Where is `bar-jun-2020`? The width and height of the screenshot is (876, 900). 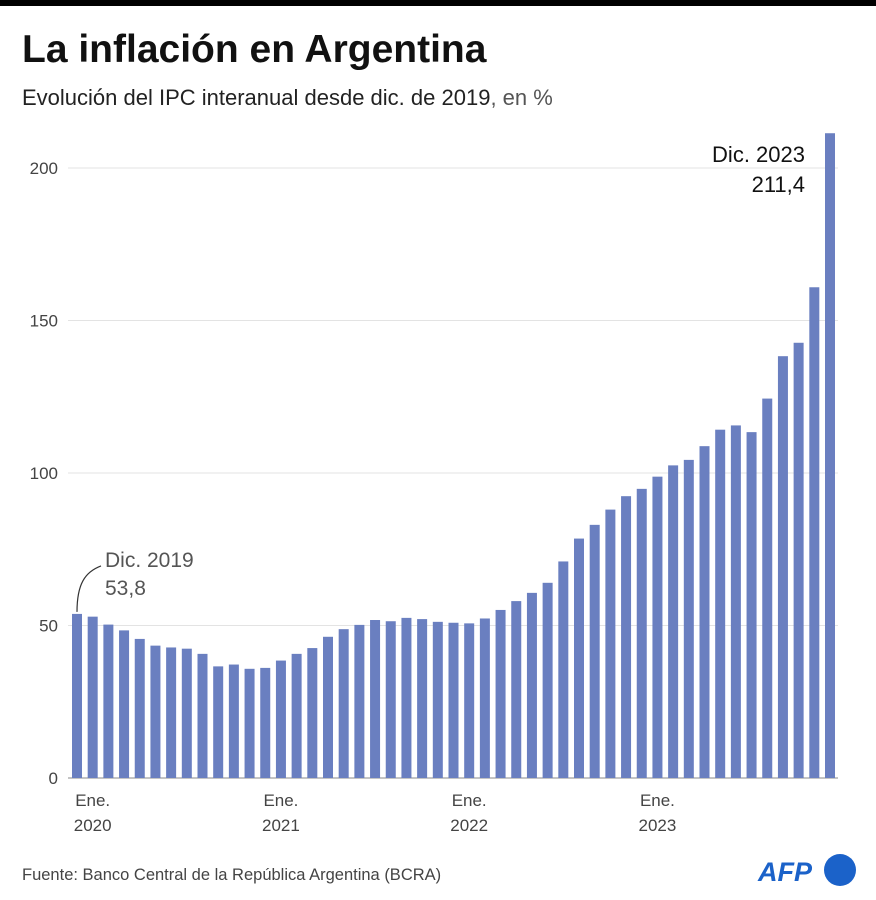
bar-jun-2020 is located at coordinates (171, 712).